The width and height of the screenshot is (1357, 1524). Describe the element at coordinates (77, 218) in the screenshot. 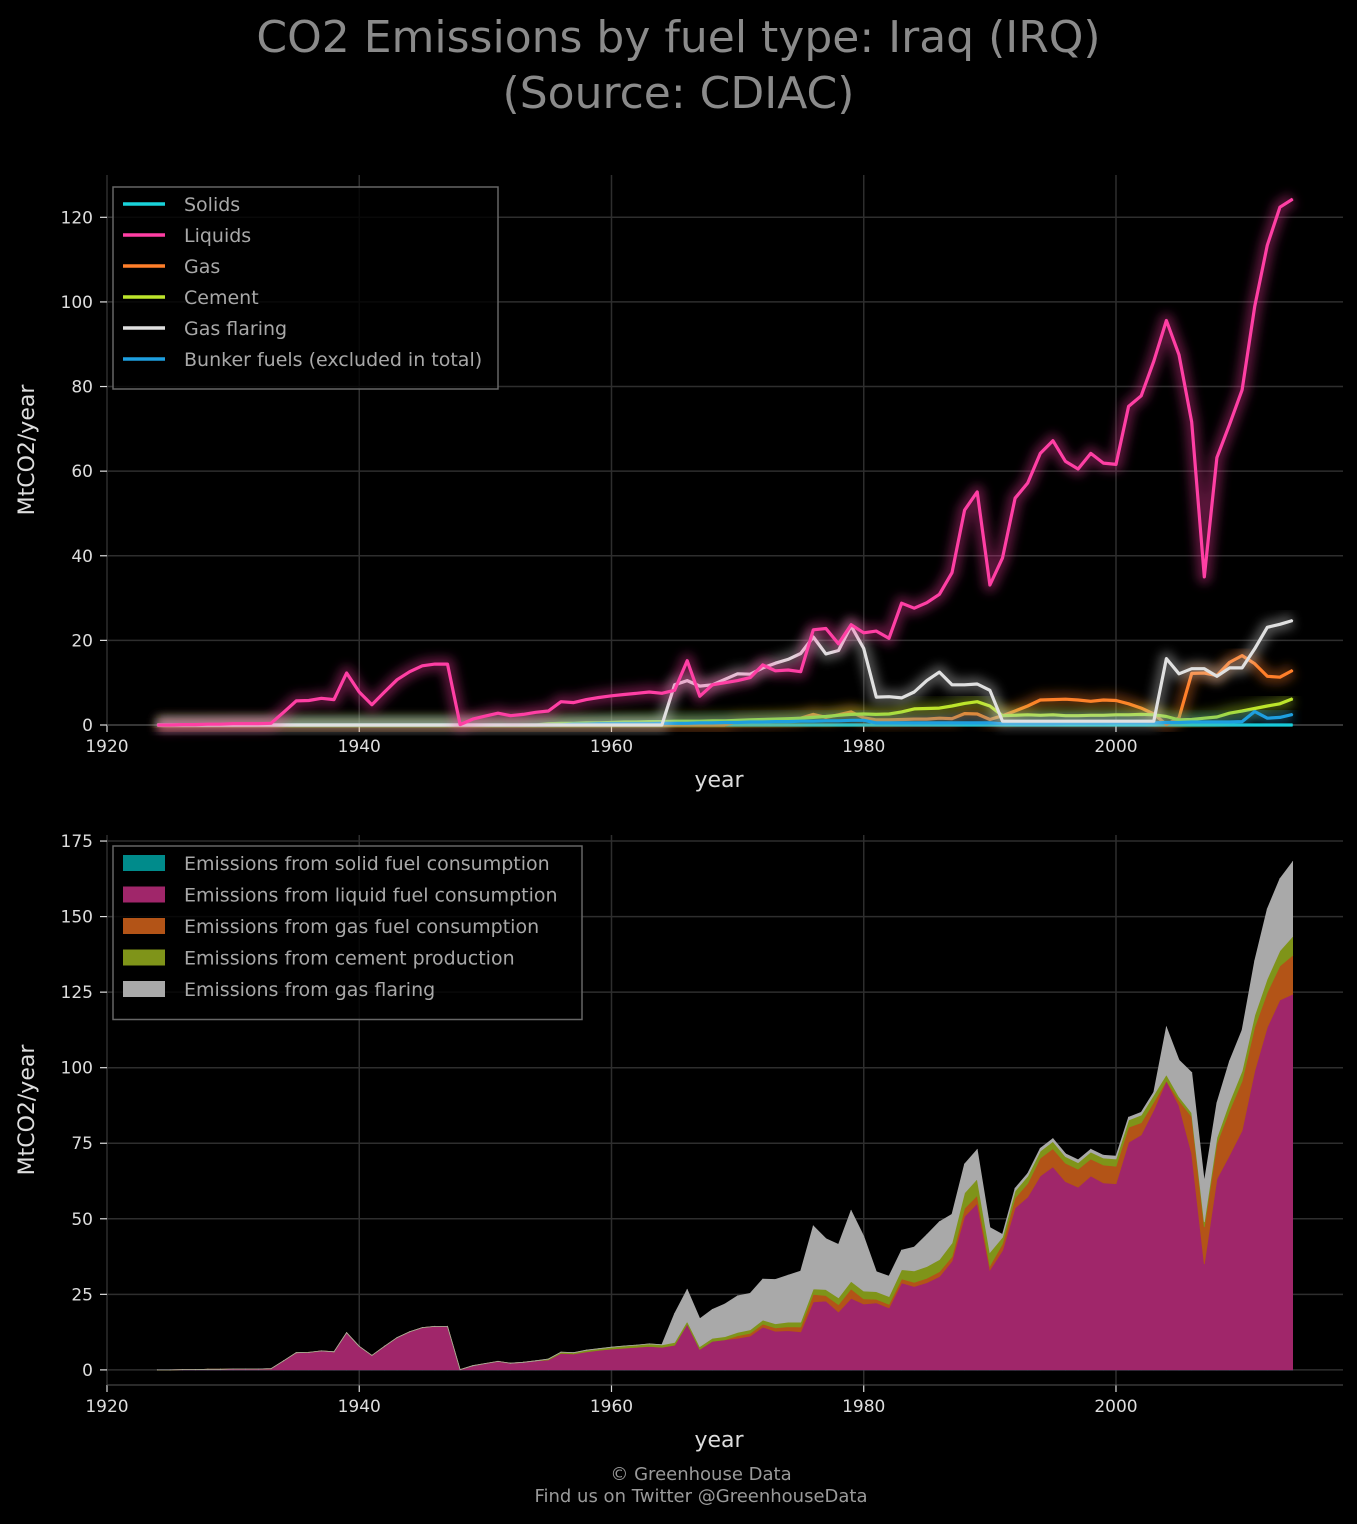

I see `y-tick-label: 120` at that location.